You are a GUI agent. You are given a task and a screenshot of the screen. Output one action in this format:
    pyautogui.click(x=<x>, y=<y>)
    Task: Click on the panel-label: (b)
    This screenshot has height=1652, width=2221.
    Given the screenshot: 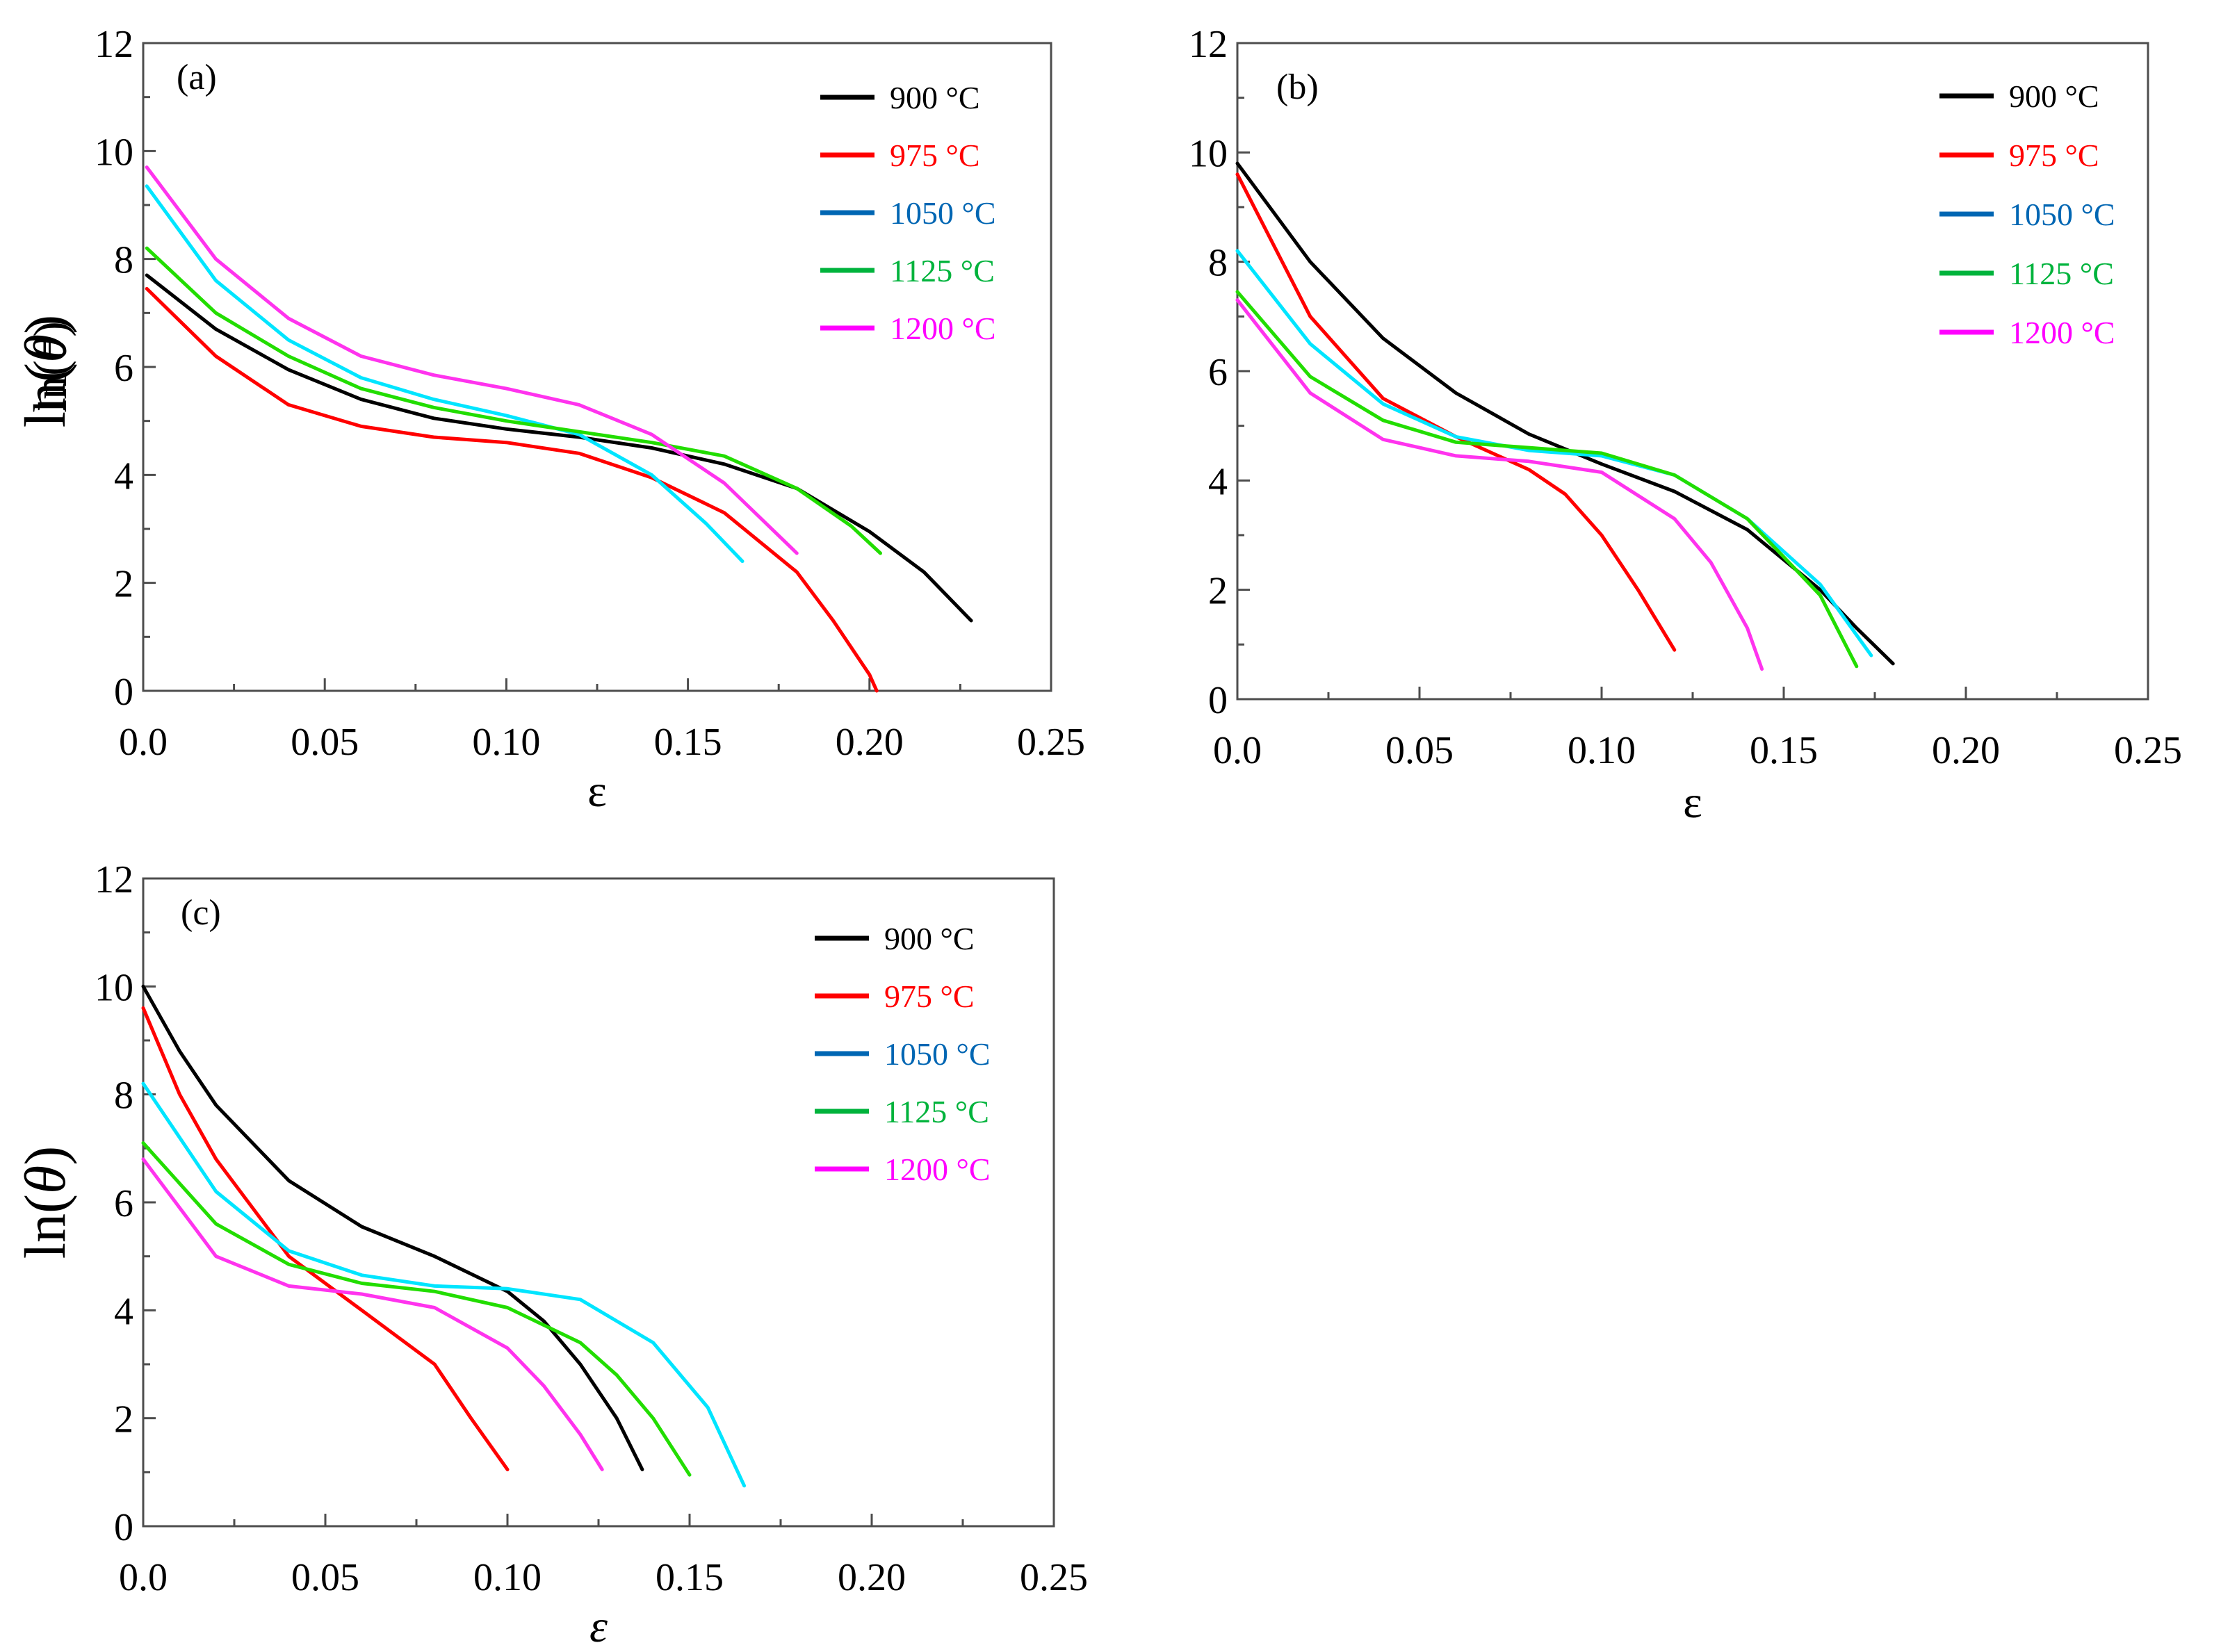 What is the action you would take?
    pyautogui.click(x=1297, y=87)
    